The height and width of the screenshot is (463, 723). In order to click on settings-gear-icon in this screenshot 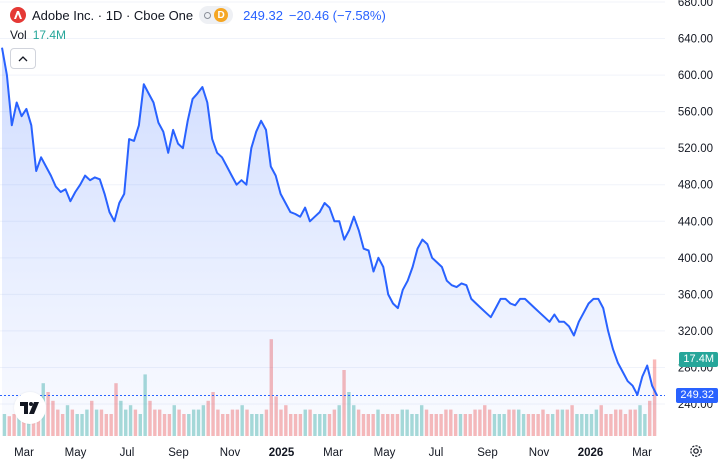, I will do `click(696, 451)`.